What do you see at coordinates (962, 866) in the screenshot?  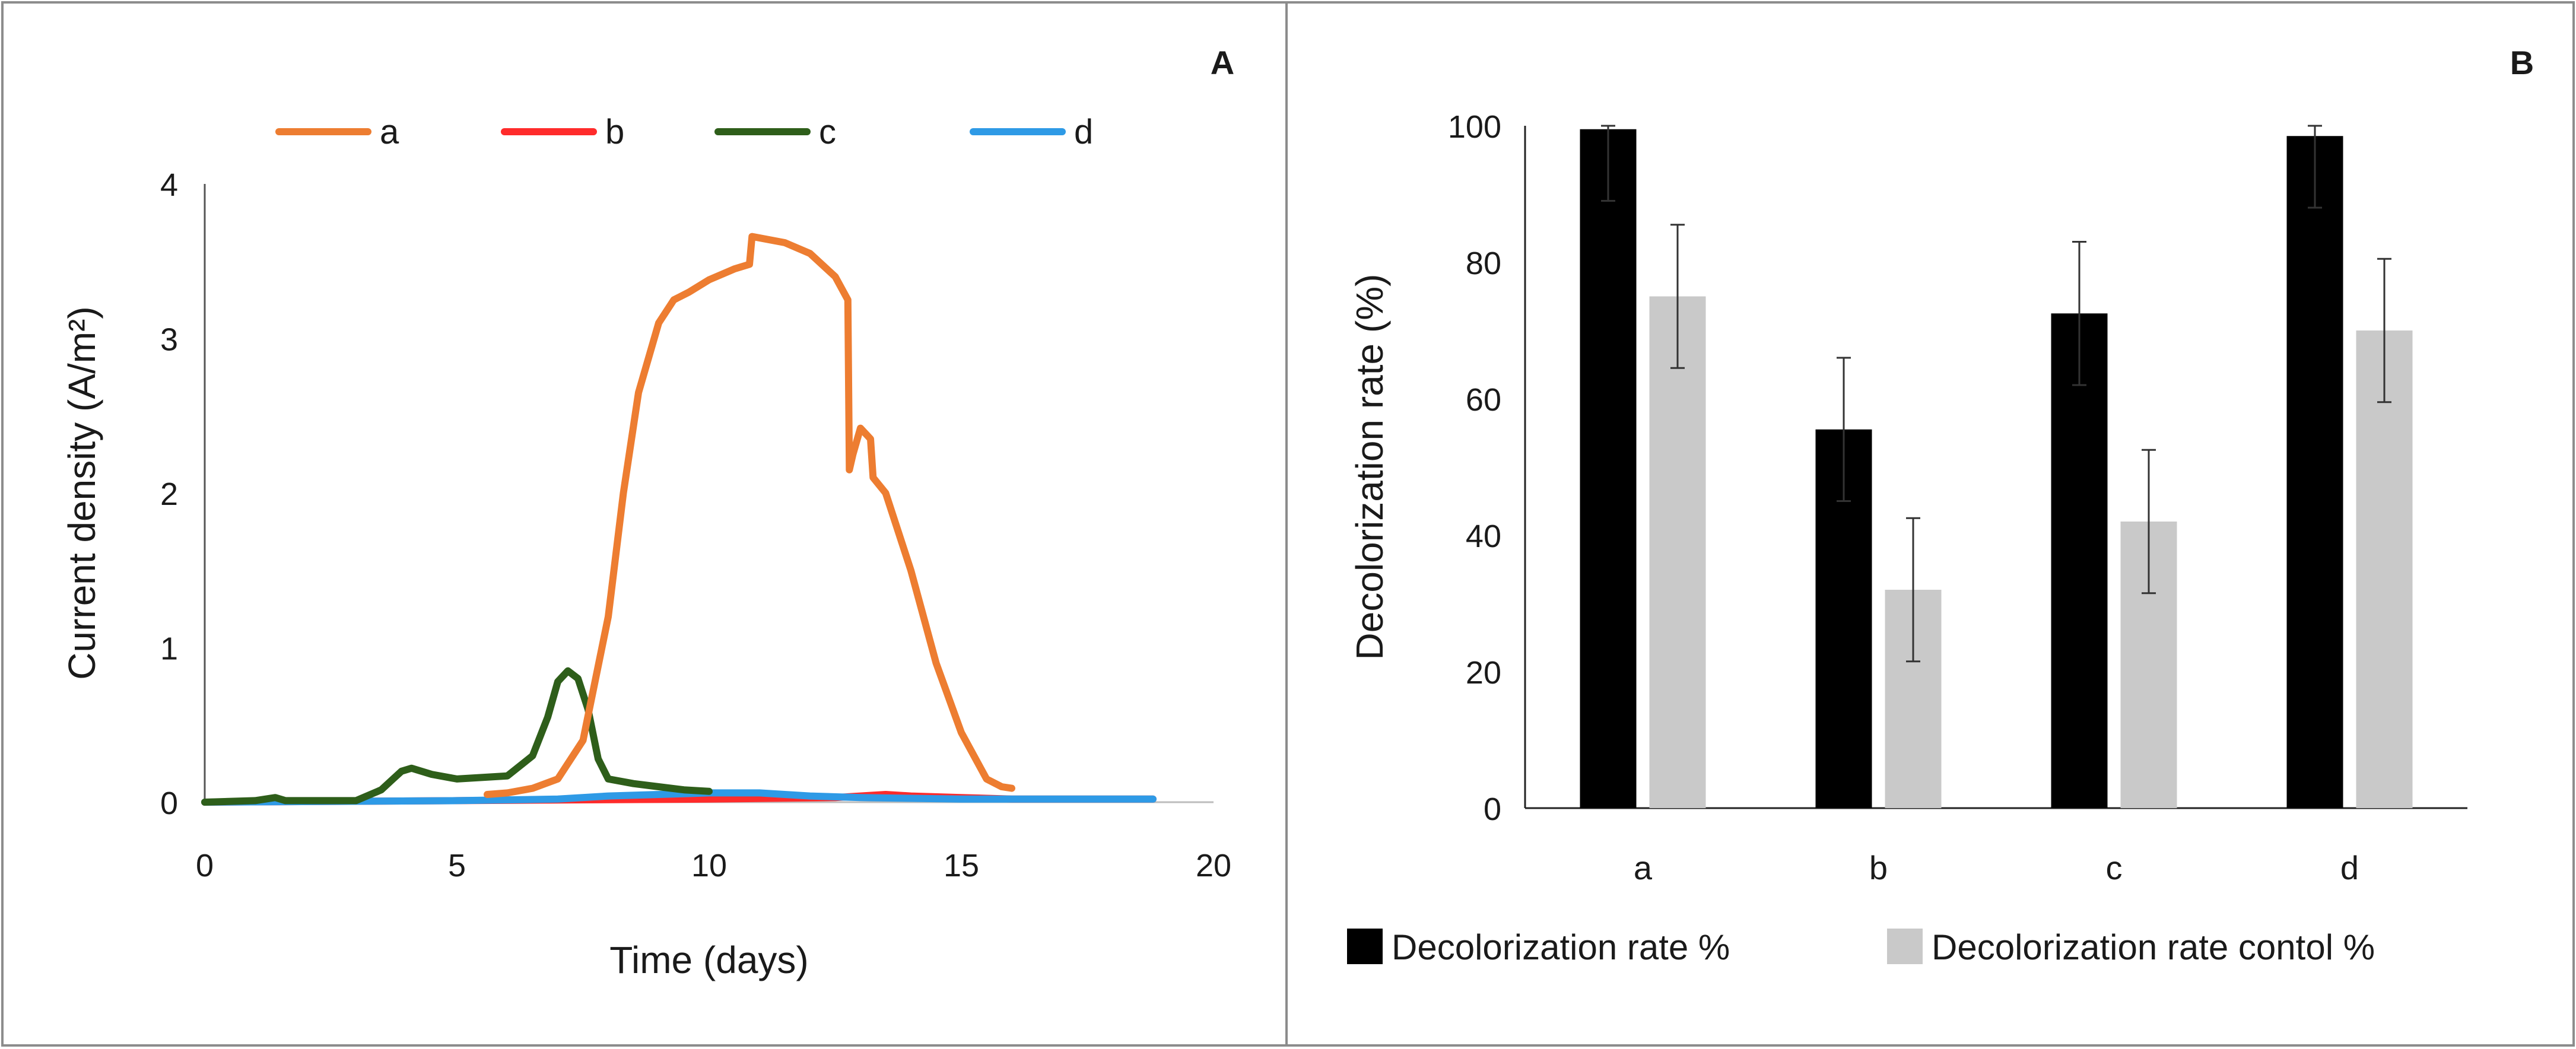 I see `x-tick-label-a: 15` at bounding box center [962, 866].